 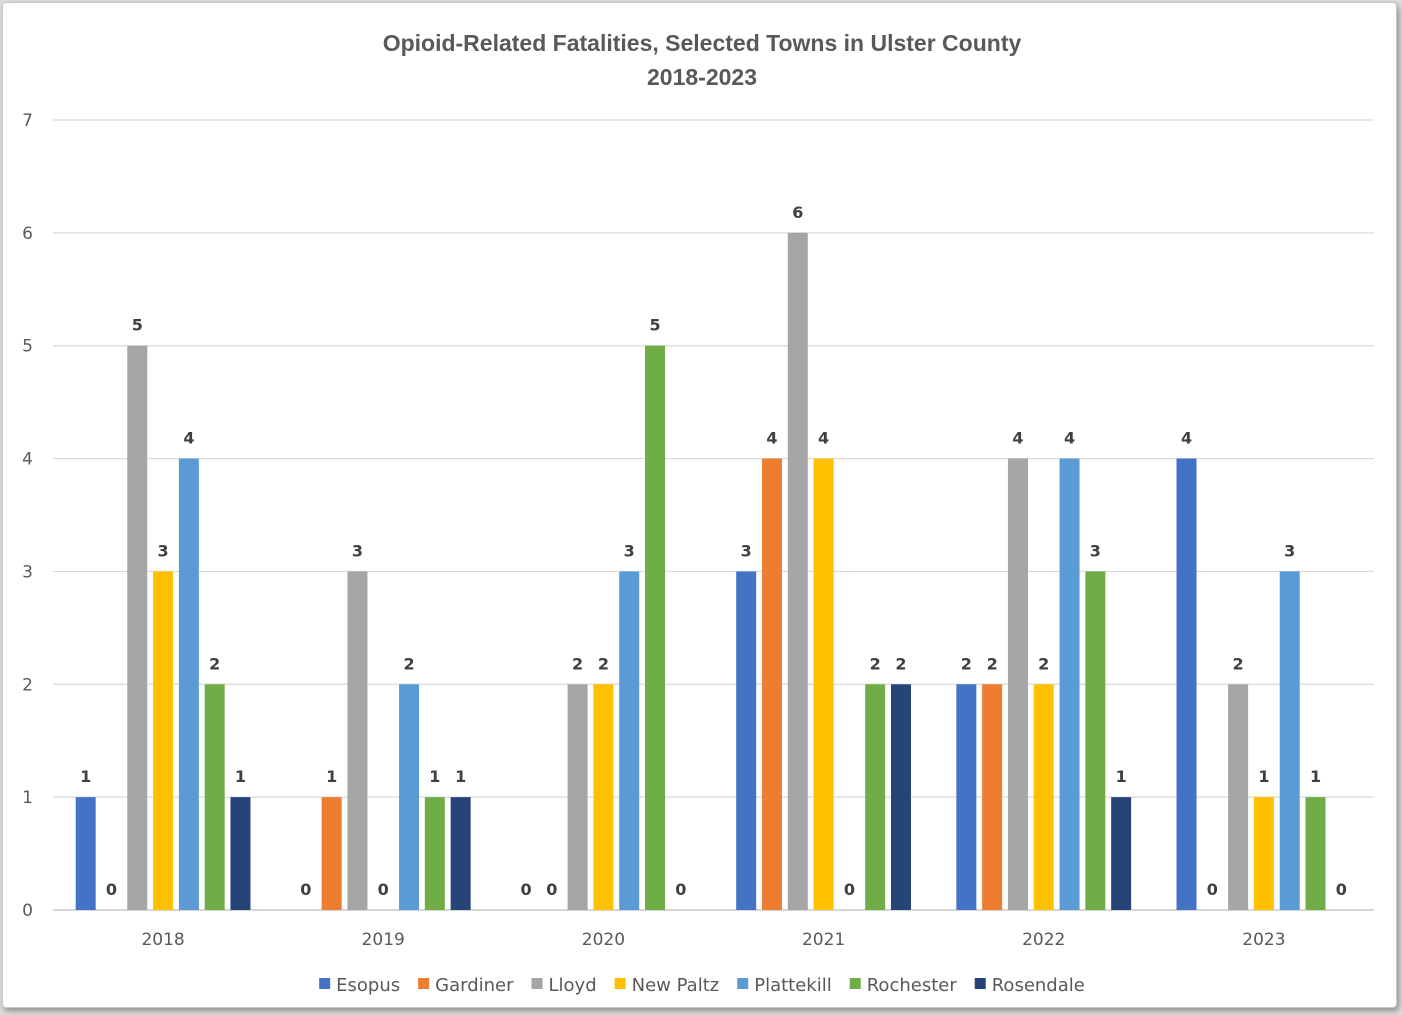 I want to click on legend-label: Rosendale, so click(x=1038, y=985).